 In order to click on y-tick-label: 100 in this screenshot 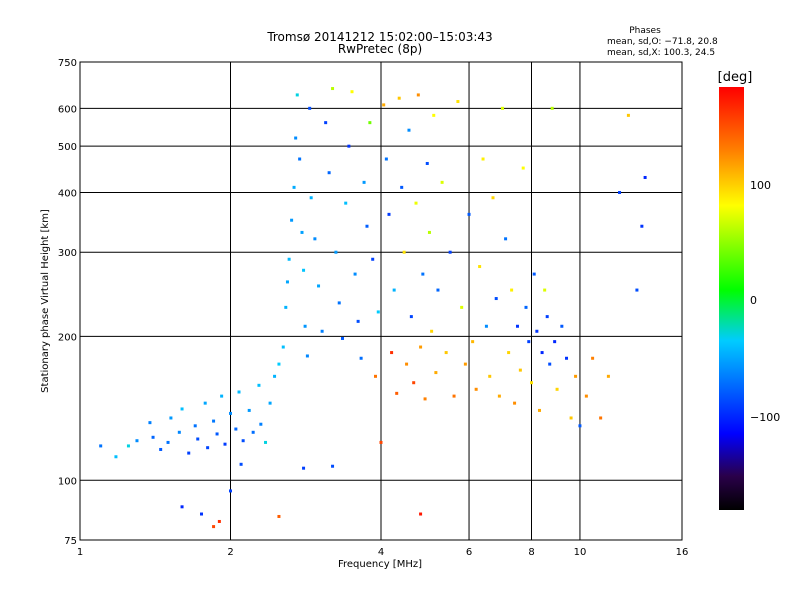, I will do `click(67, 481)`.